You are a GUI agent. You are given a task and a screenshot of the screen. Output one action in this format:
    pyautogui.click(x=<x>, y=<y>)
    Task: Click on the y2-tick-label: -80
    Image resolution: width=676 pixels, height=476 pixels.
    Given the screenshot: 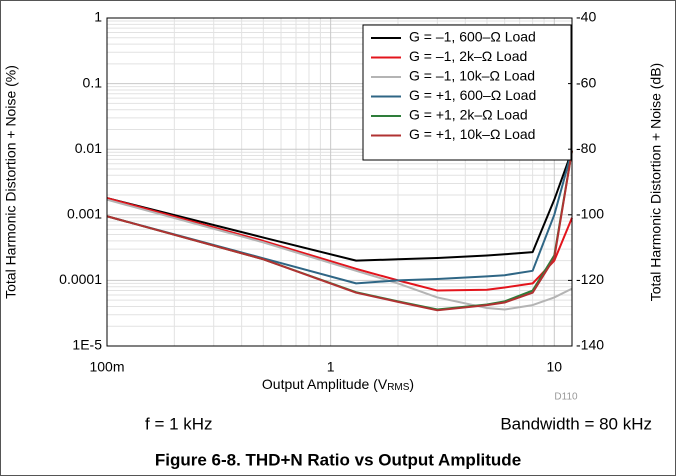 What is the action you would take?
    pyautogui.click(x=586, y=148)
    